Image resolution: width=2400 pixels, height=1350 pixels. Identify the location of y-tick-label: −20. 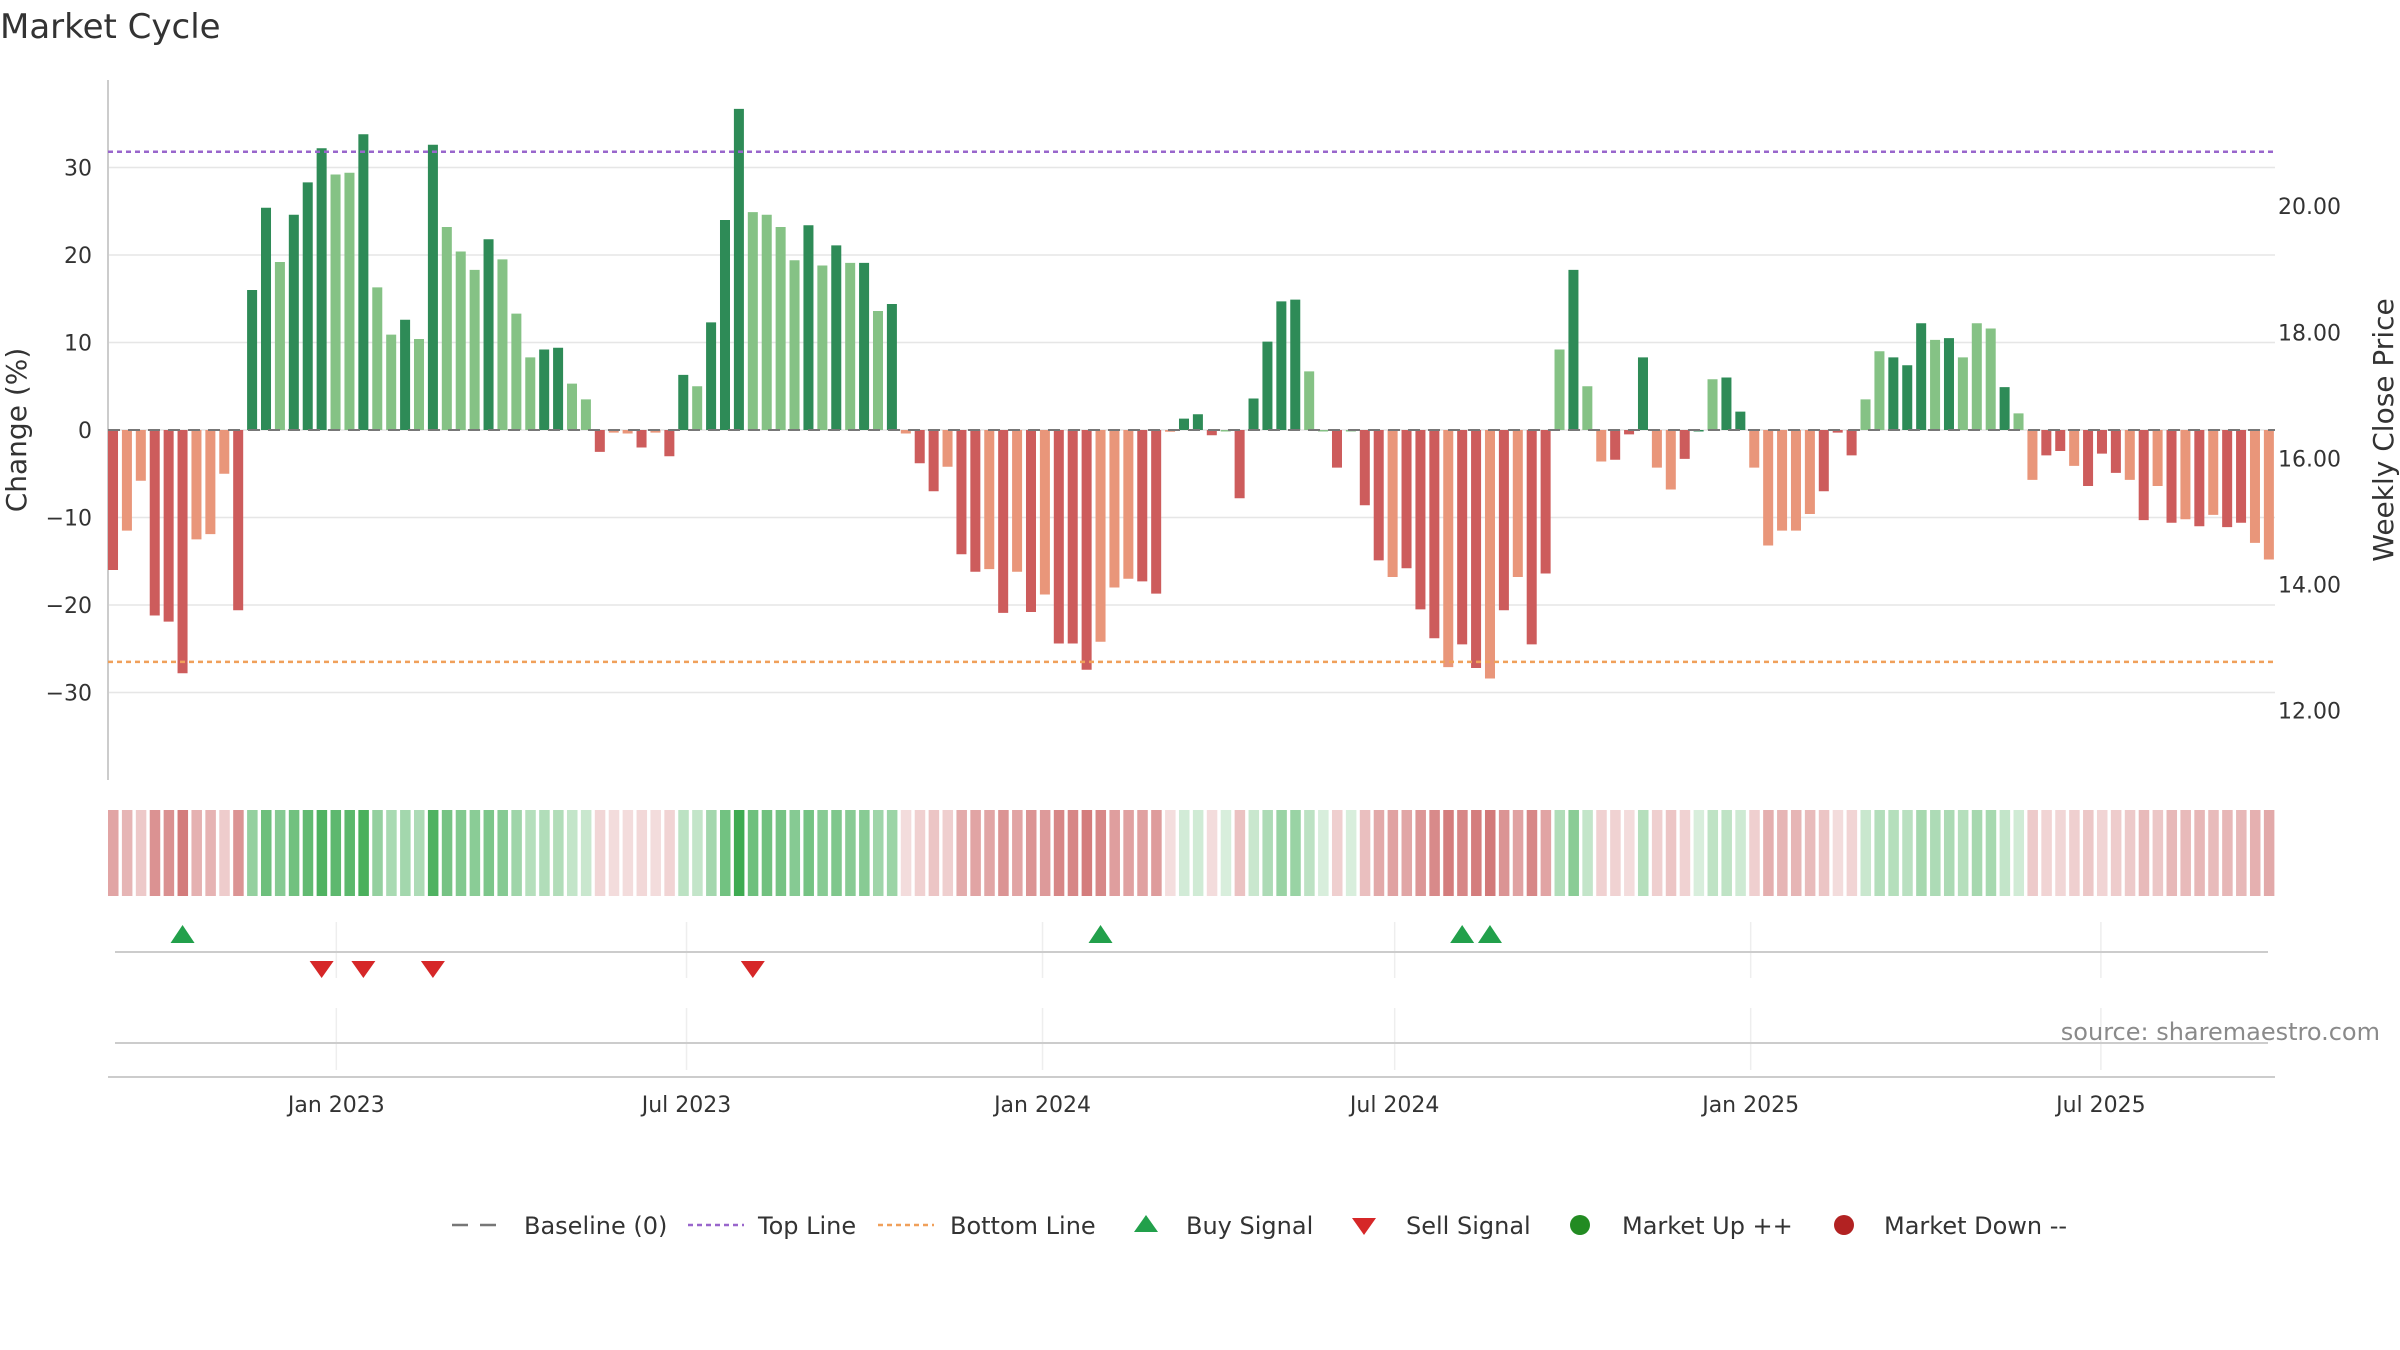
(69, 606).